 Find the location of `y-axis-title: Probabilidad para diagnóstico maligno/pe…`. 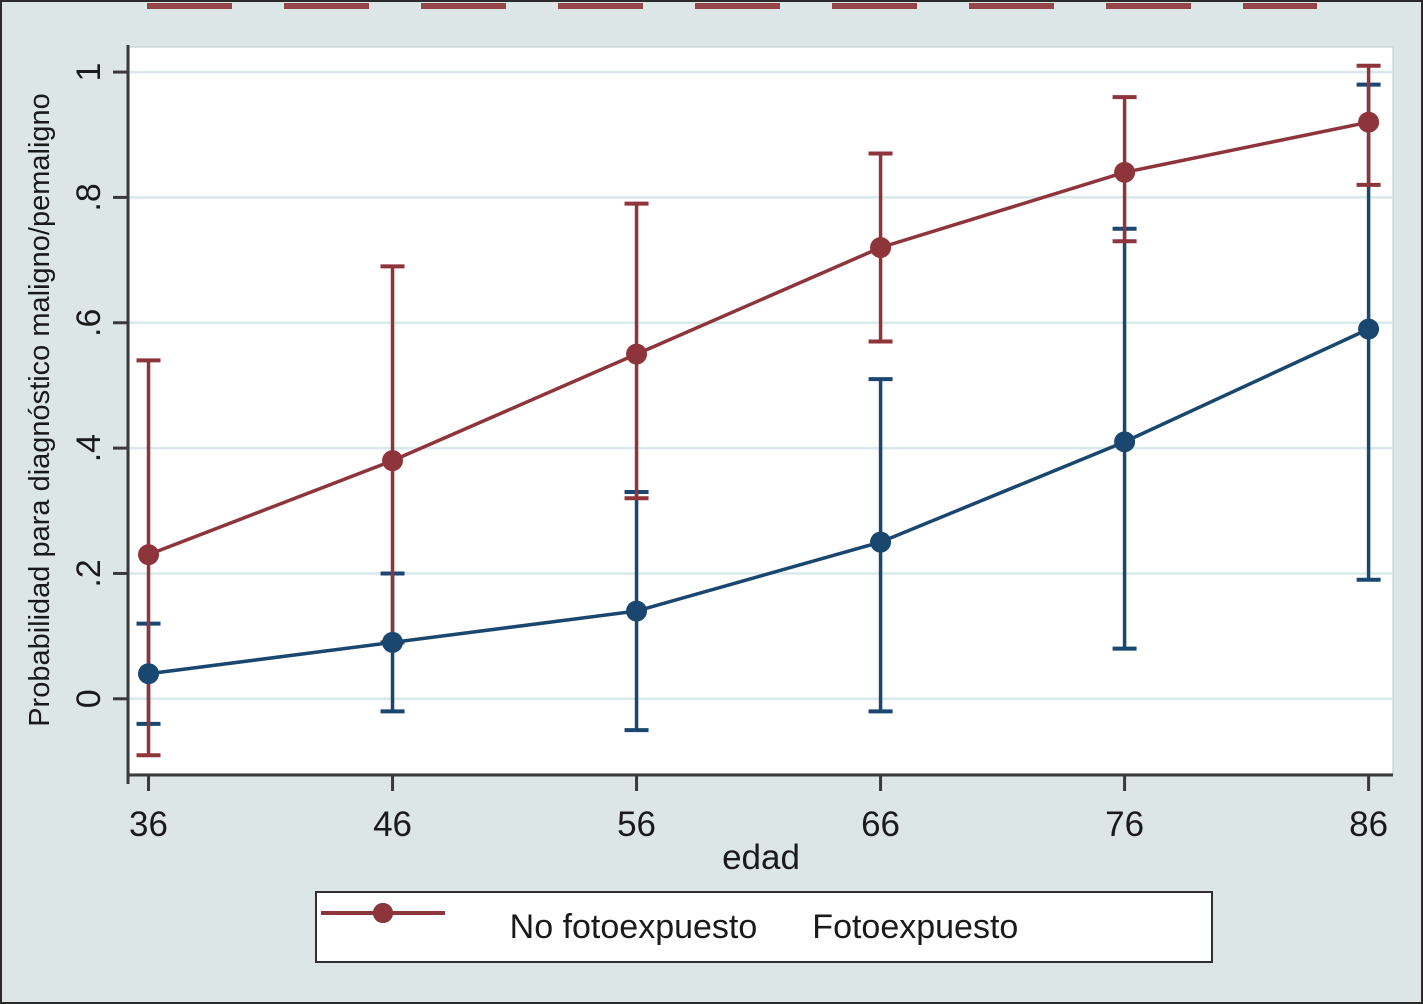

y-axis-title: Probabilidad para diagnóstico maligno/pe… is located at coordinates (40, 410).